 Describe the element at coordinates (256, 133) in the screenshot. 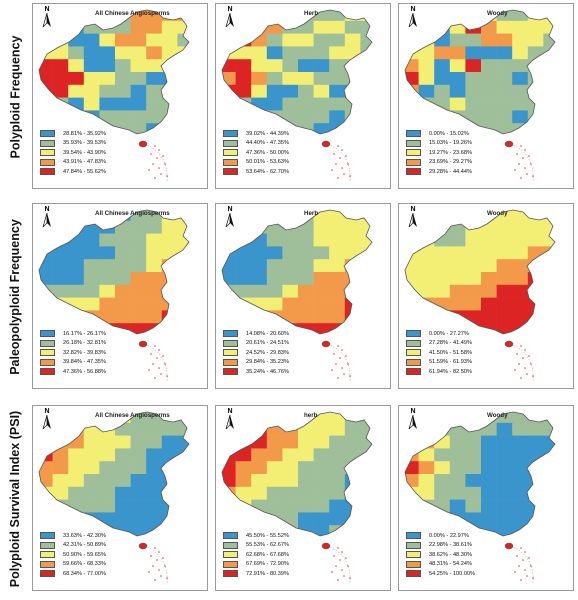

I see `legend-item: 39.02% - 44.39%` at that location.